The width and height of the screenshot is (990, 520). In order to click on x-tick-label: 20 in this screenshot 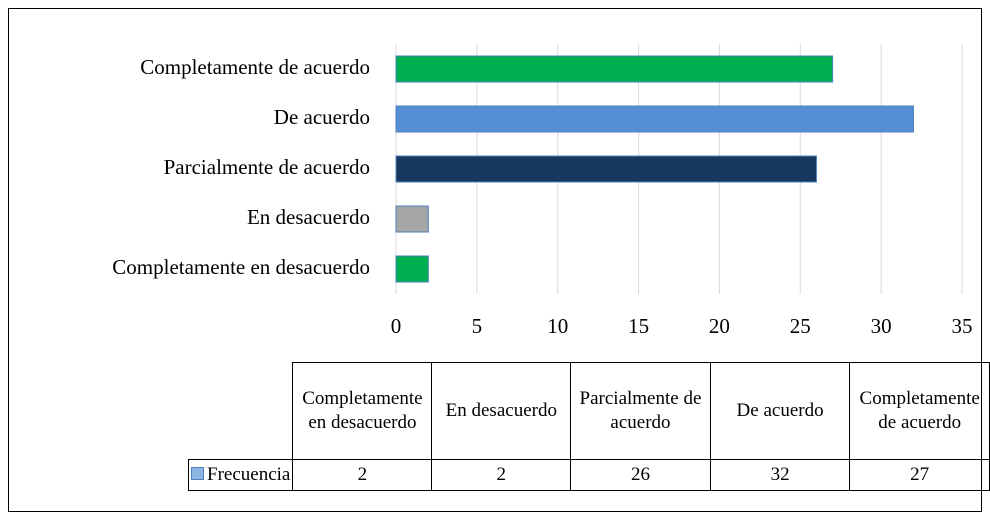, I will do `click(719, 326)`.